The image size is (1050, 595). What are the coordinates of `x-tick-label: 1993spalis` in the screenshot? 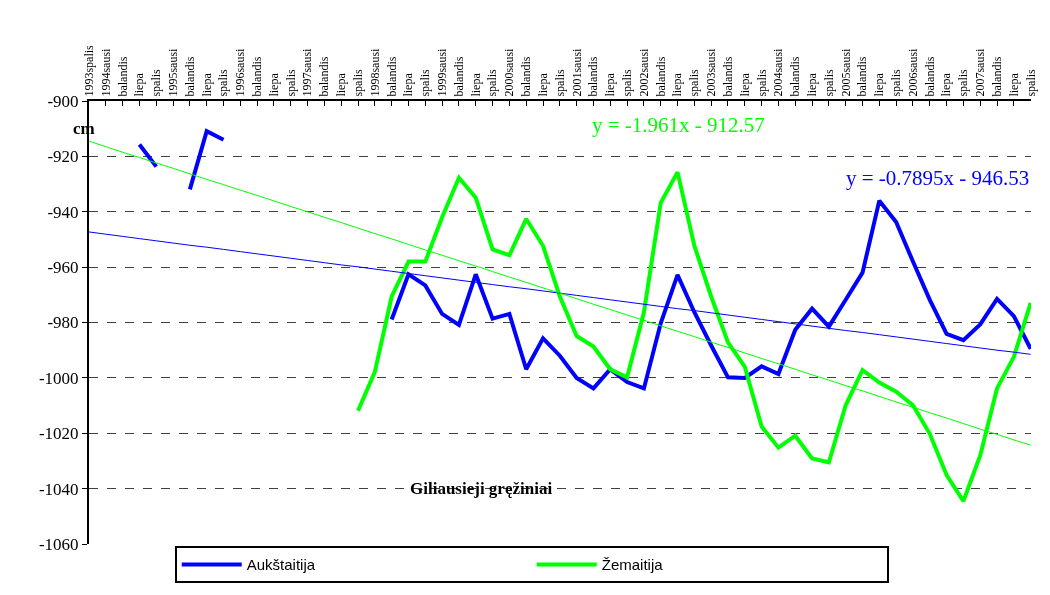 It's located at (88, 70).